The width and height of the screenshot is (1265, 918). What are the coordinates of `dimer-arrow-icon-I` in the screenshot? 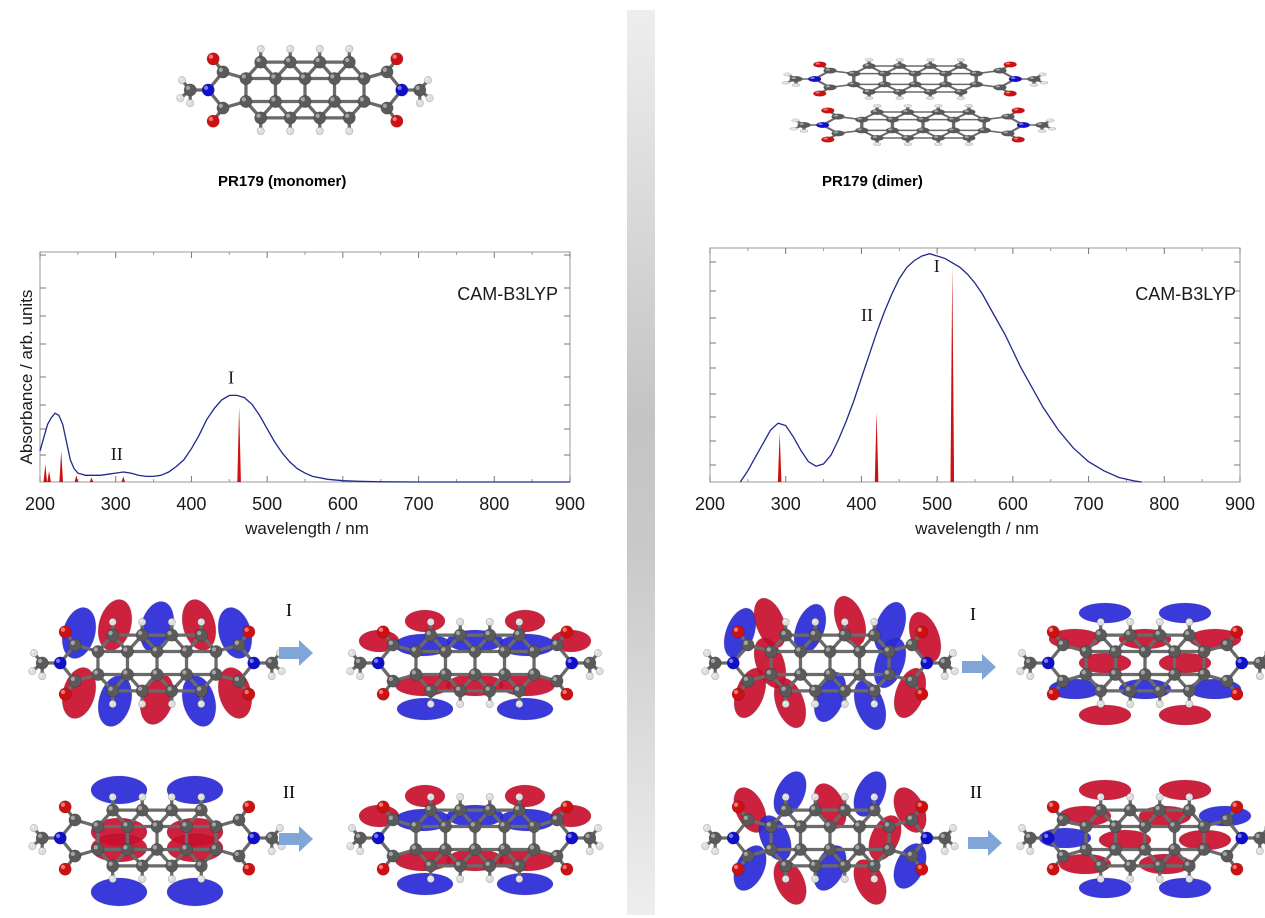 It's located at (979, 667).